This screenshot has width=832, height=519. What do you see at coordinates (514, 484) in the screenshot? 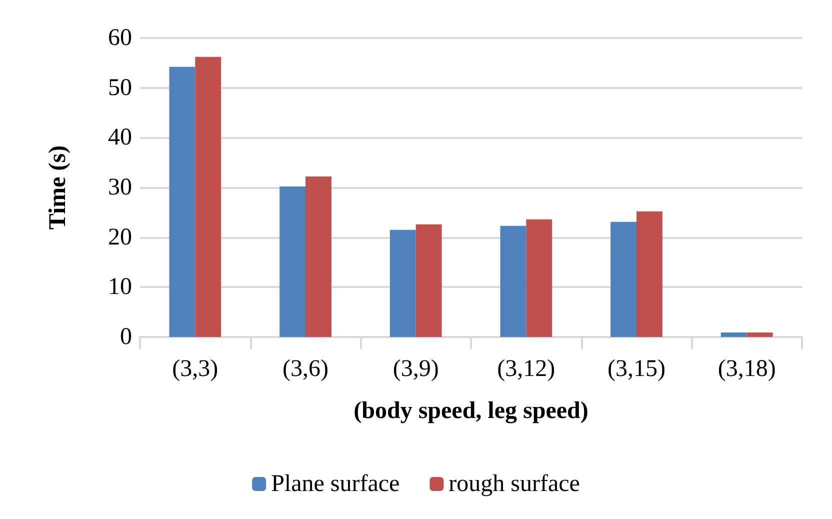
I see `legend-label: rough surface` at bounding box center [514, 484].